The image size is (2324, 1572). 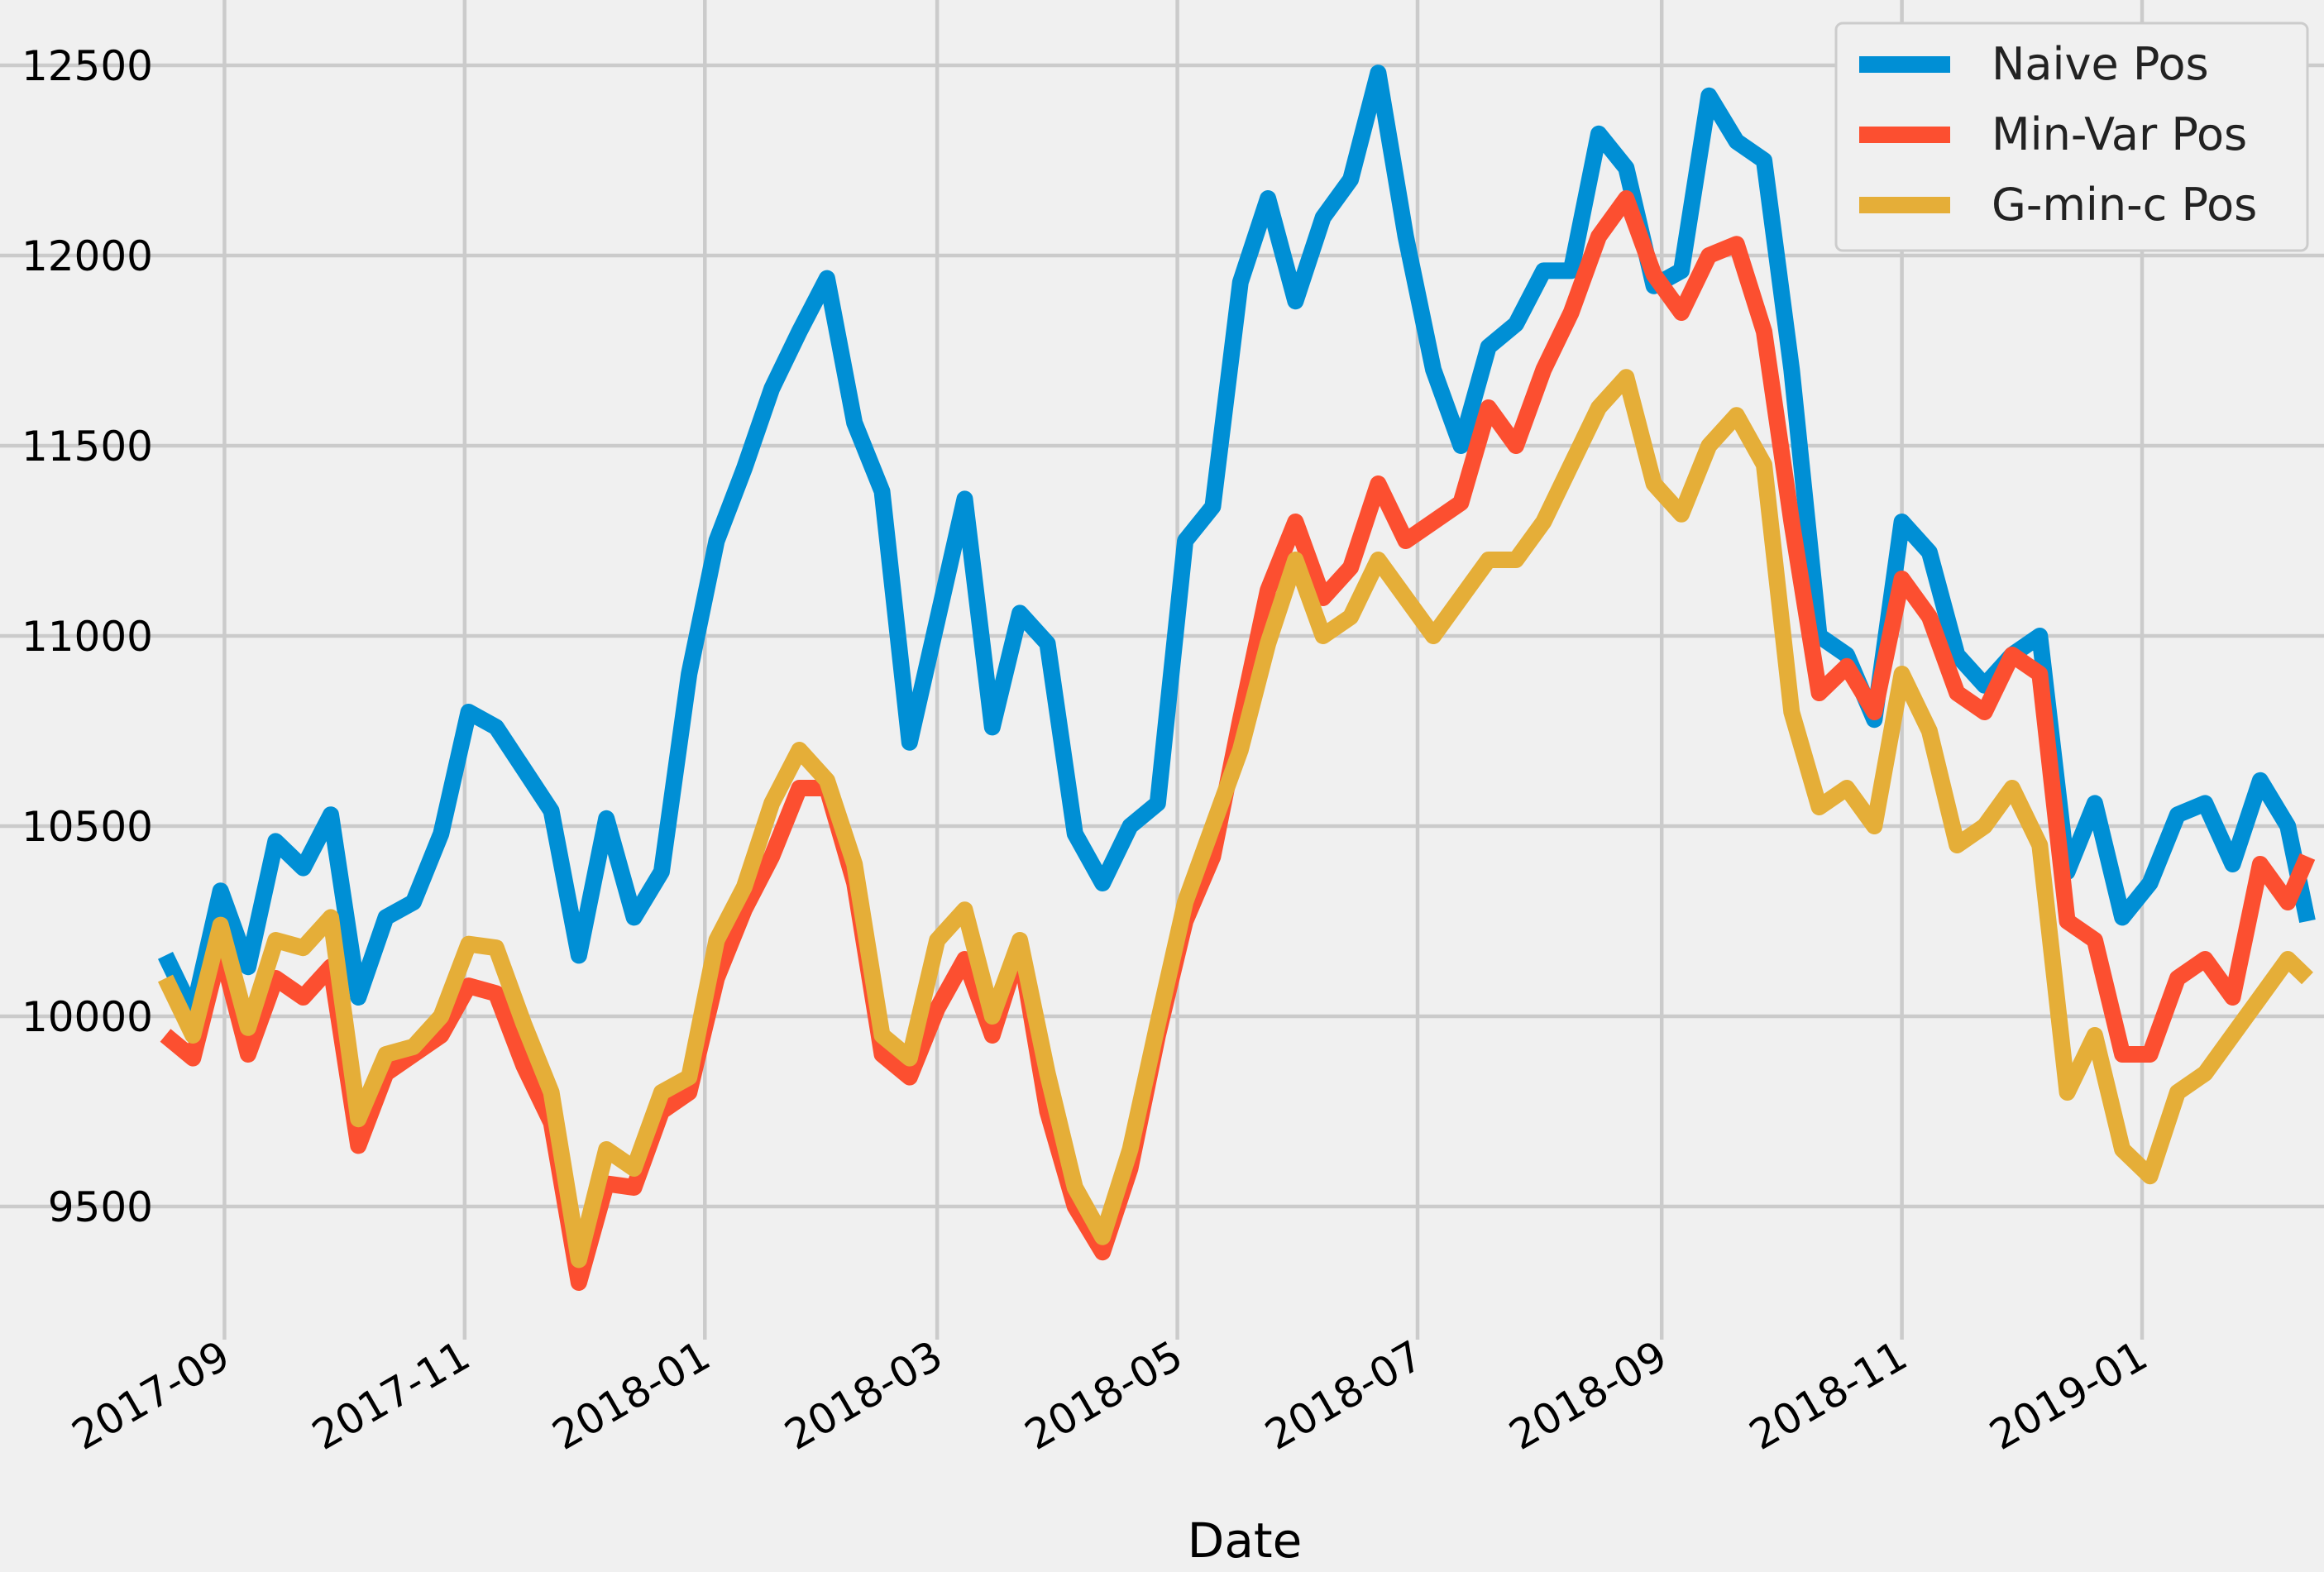 I want to click on y-tick-label: 11000, so click(x=87, y=637).